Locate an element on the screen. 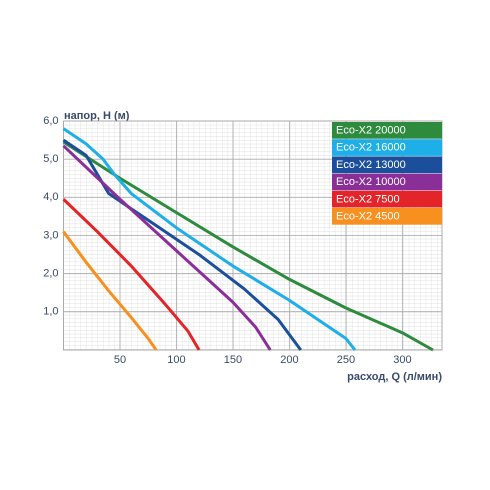  y-tick-label: 1,0 is located at coordinates (50, 312).